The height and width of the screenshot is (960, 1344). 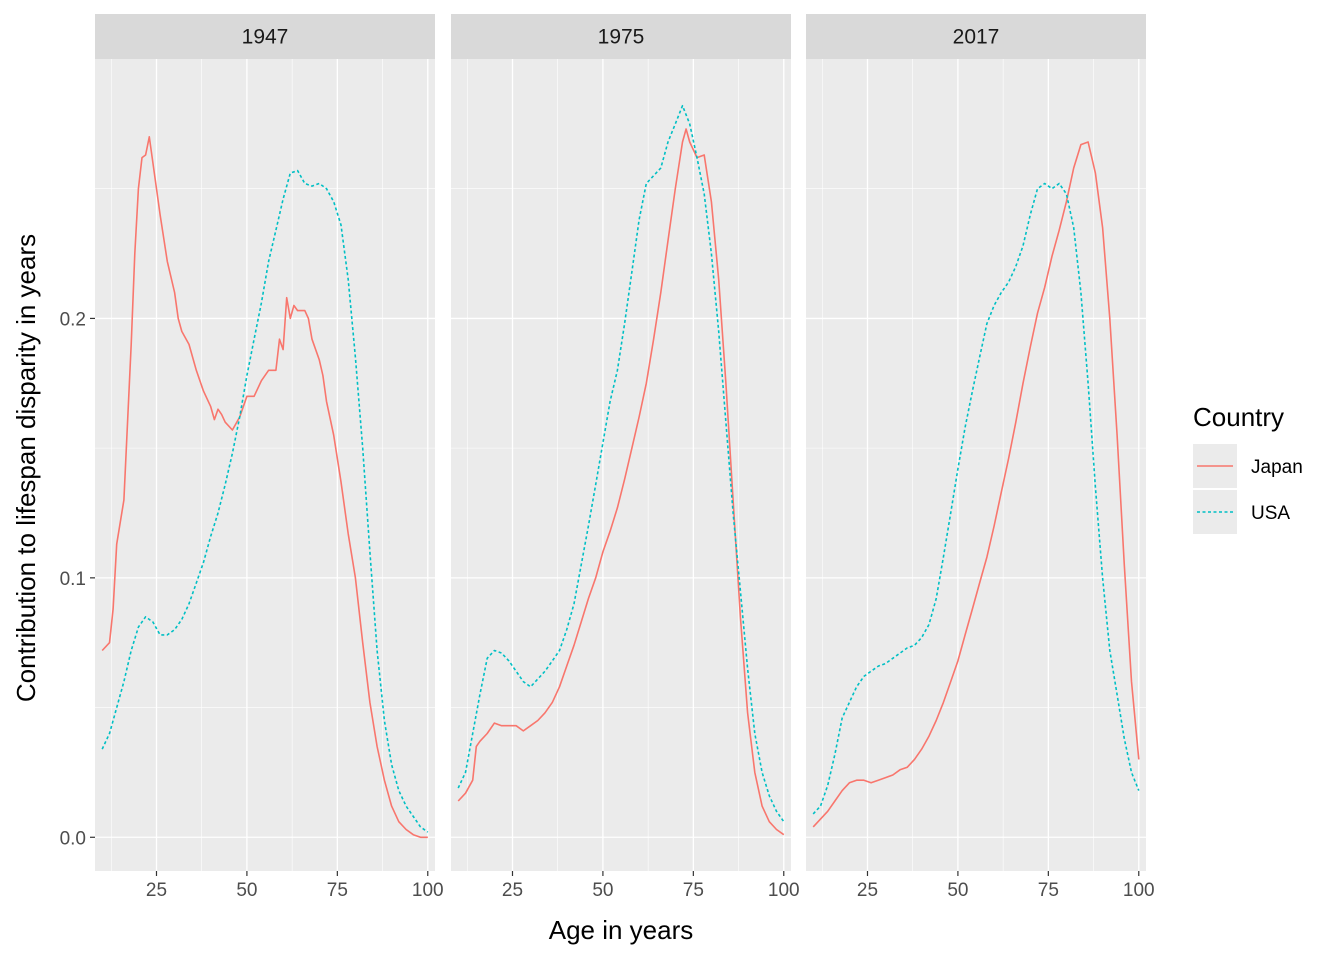 I want to click on legend: Country Japan USA, so click(x=1248, y=468).